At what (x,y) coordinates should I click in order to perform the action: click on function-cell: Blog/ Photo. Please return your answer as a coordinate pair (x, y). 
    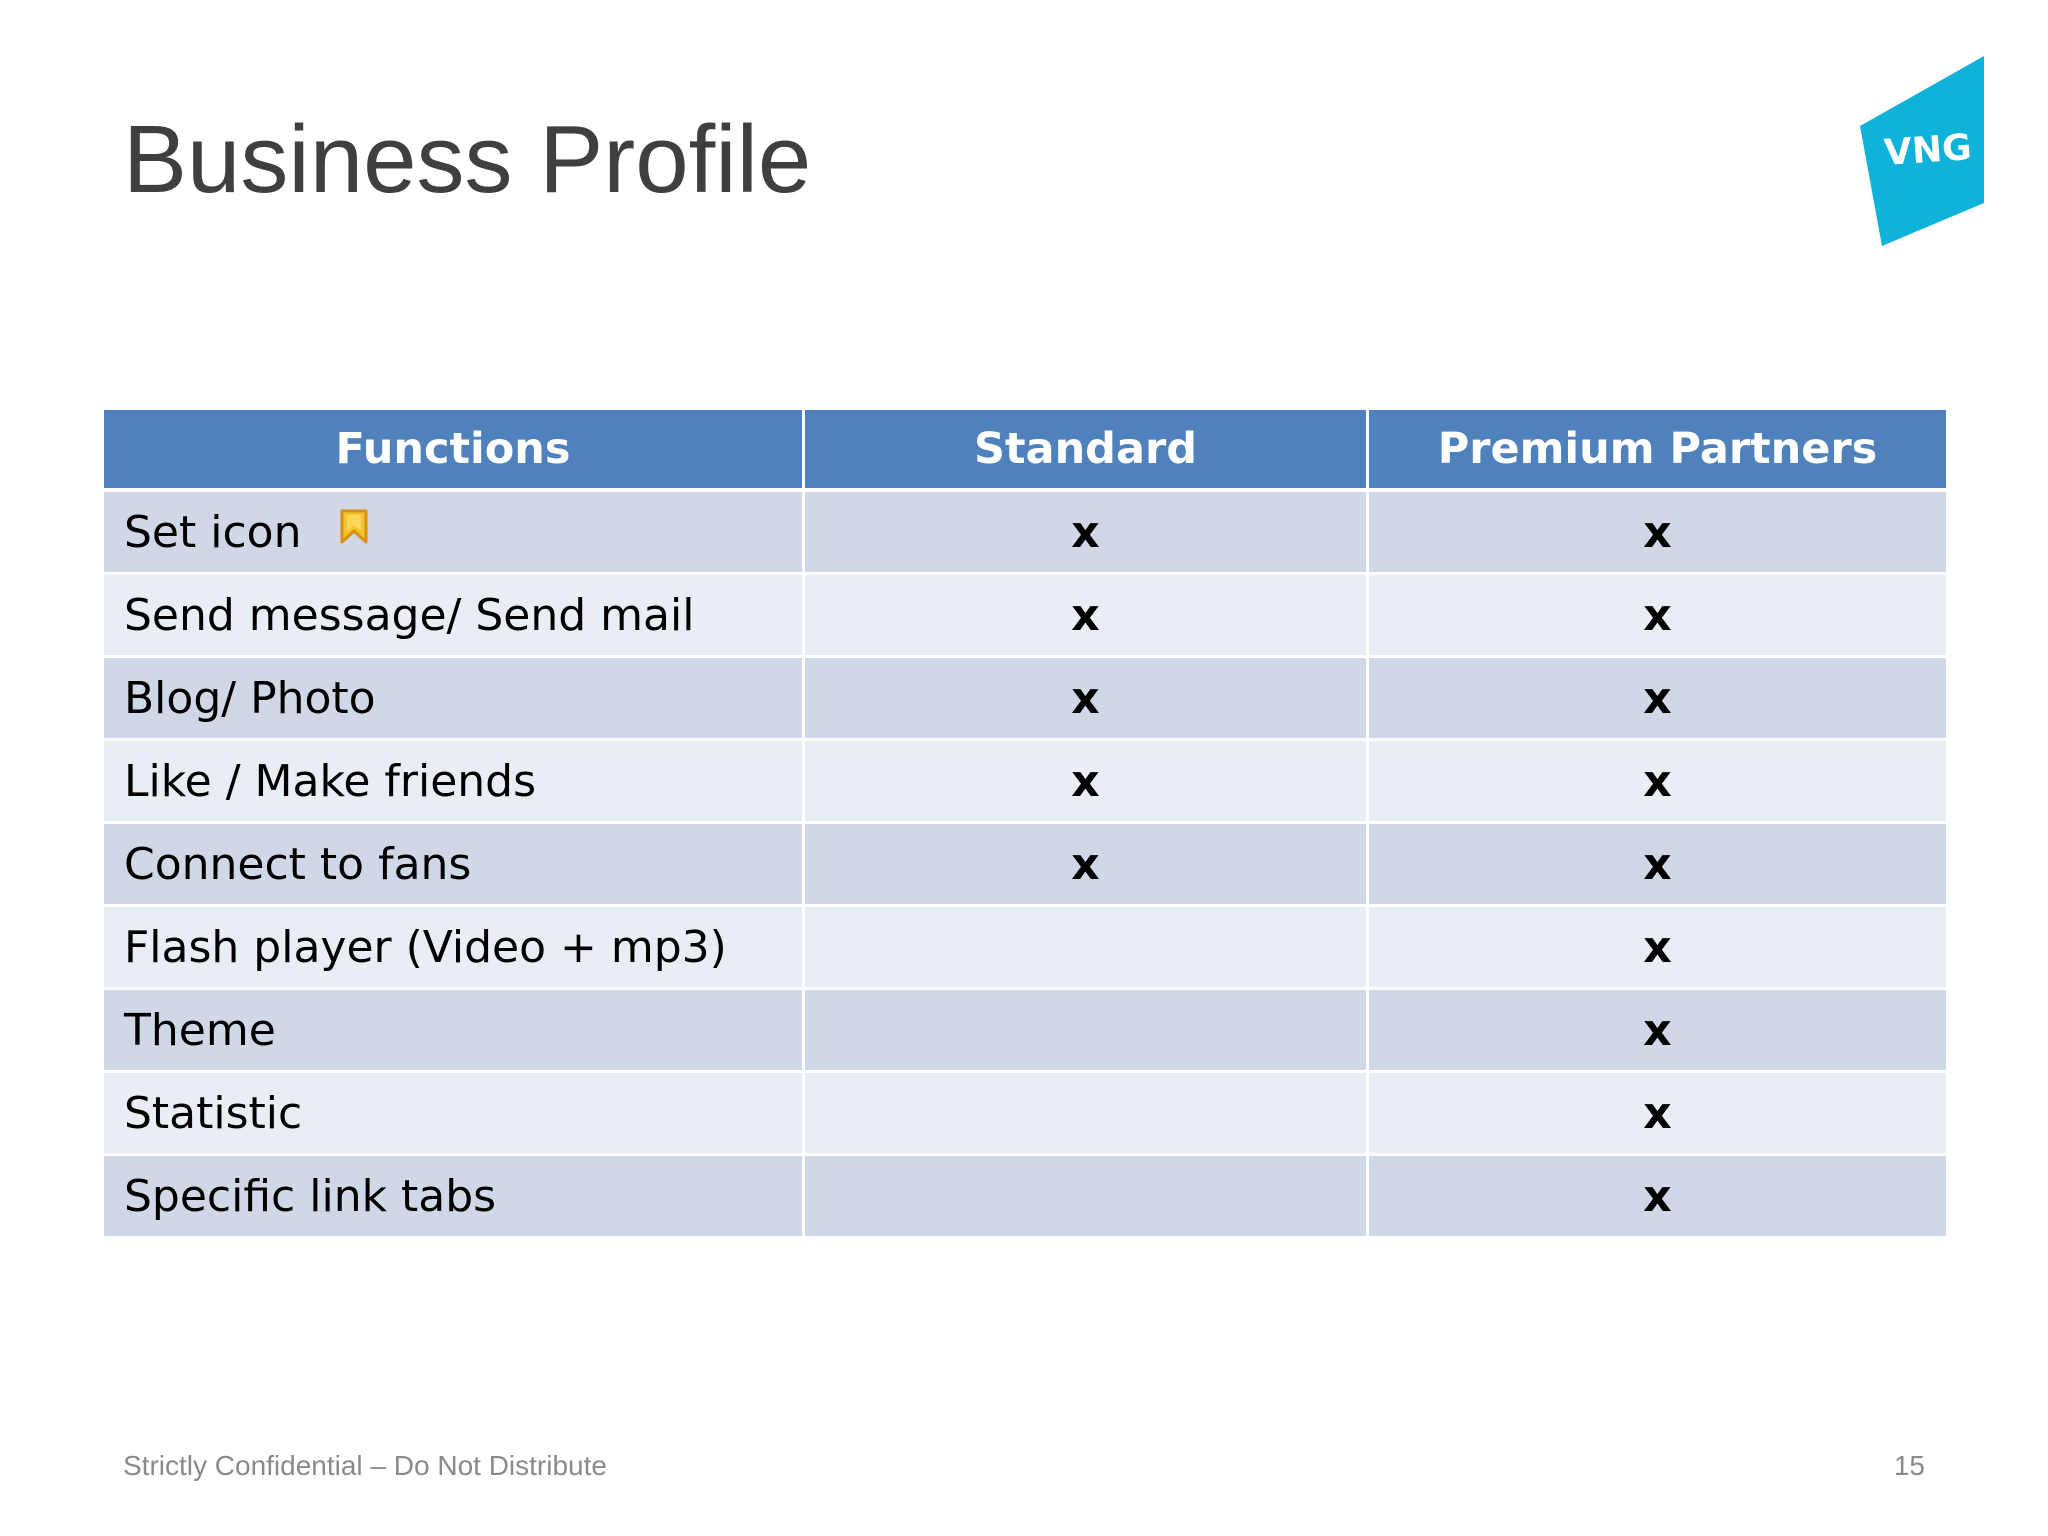
    Looking at the image, I should click on (453, 699).